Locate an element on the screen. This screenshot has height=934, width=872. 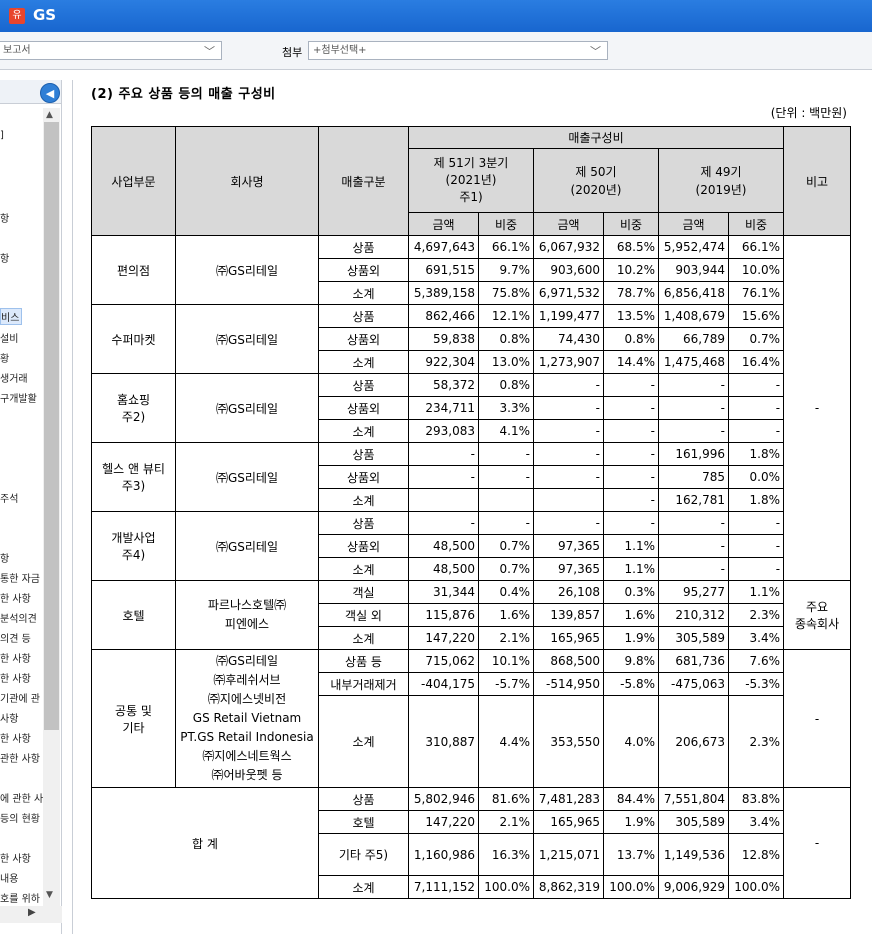
amount-cell: 95,277 is located at coordinates (693, 592).